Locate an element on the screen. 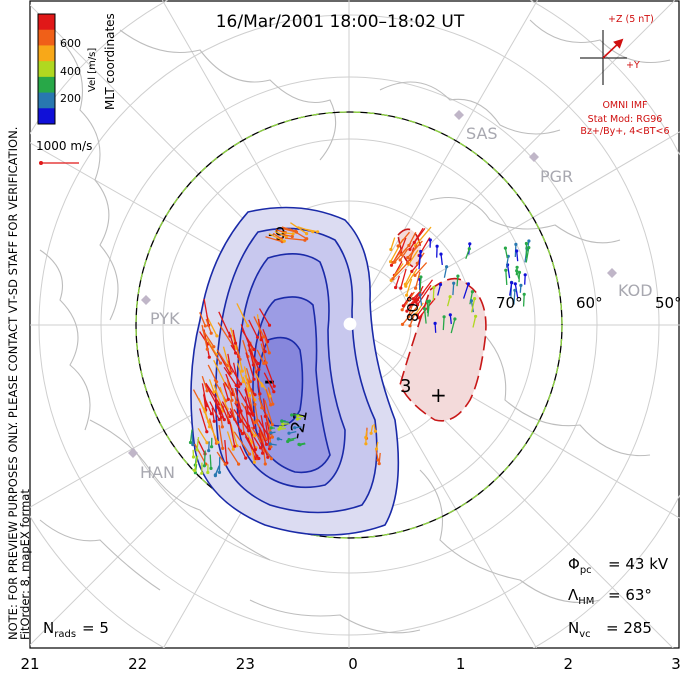  station-sas: SAS is located at coordinates (482, 133).